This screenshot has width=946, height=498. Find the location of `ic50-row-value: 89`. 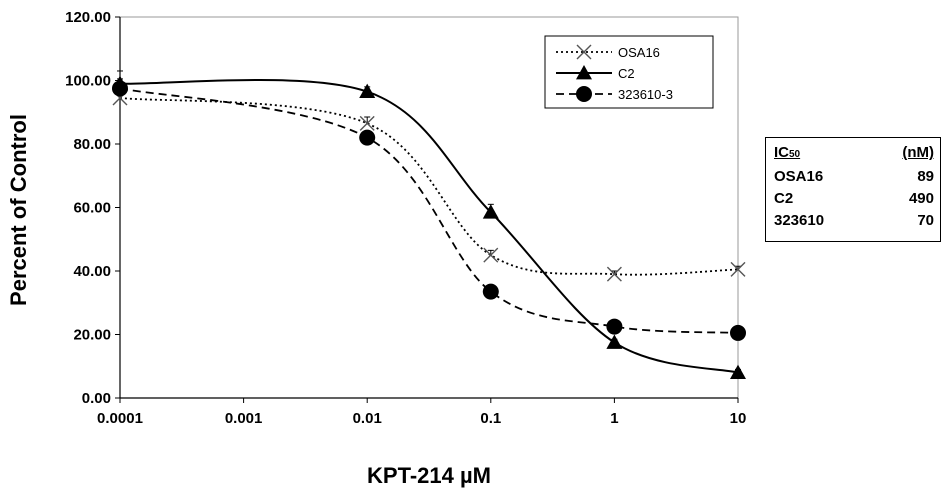

ic50-row-value: 89 is located at coordinates (925, 176).